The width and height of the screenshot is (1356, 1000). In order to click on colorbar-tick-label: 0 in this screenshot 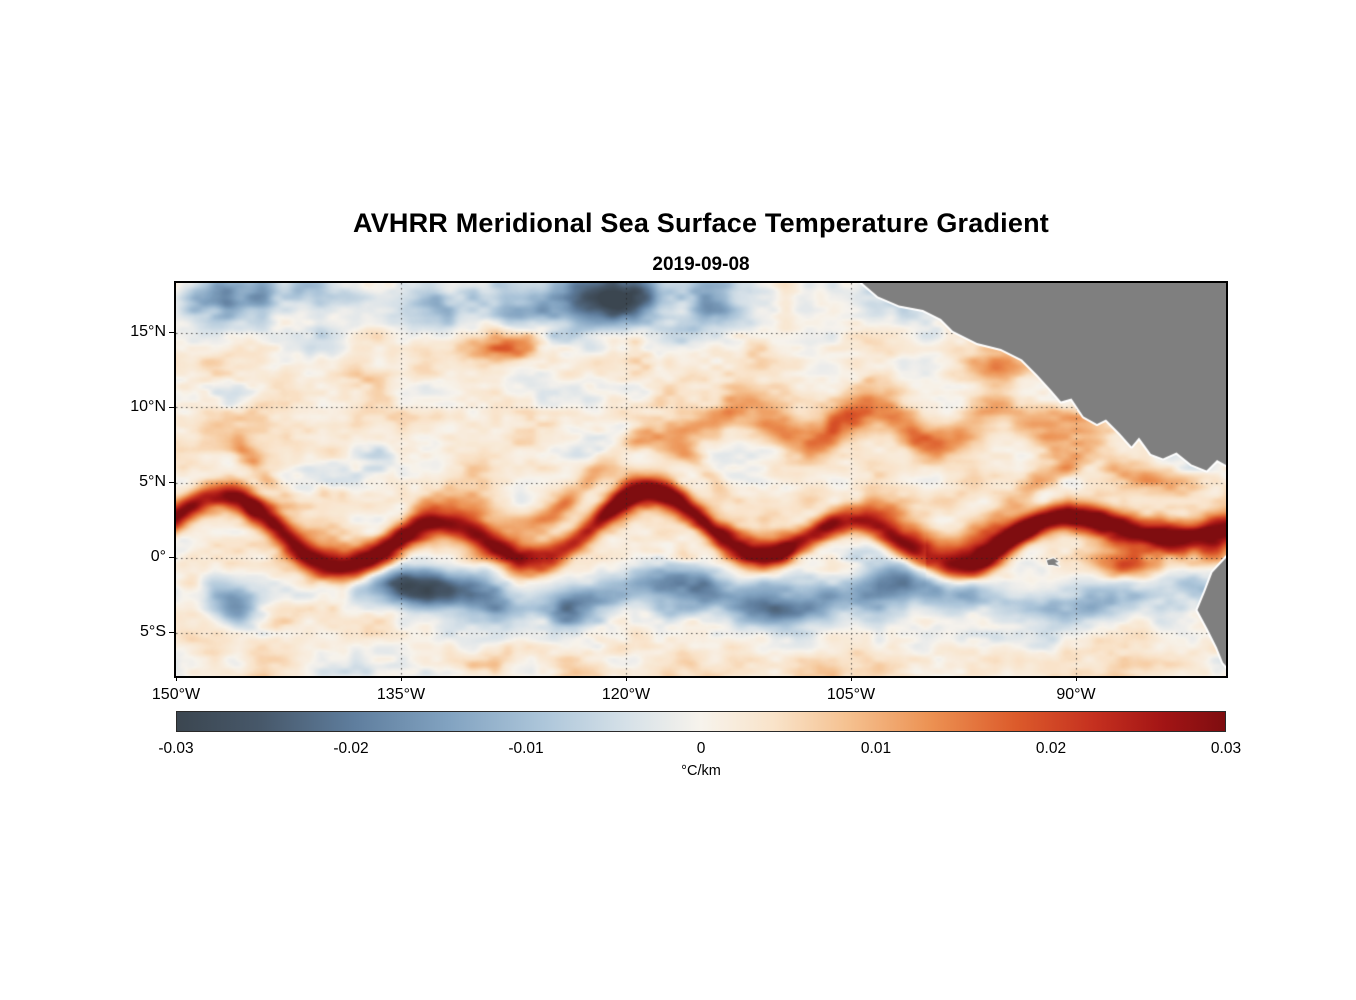, I will do `click(701, 748)`.